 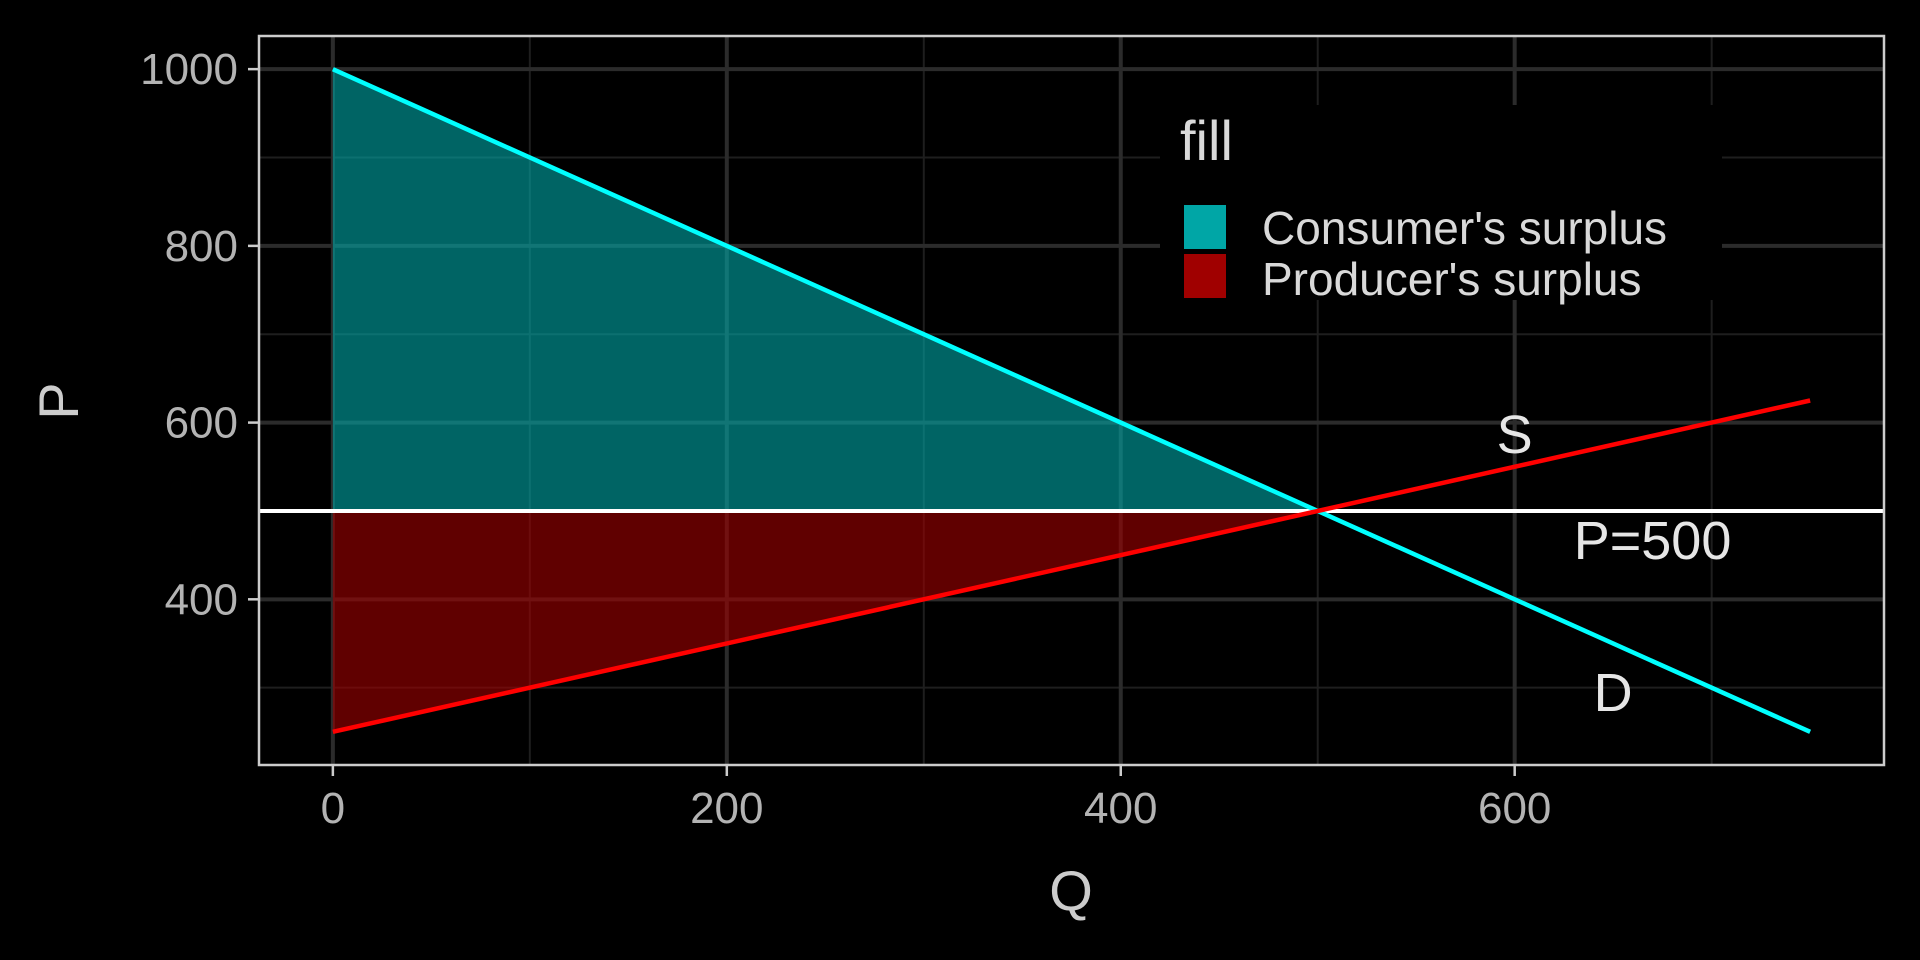 What do you see at coordinates (1515, 435) in the screenshot?
I see `supply-label: S` at bounding box center [1515, 435].